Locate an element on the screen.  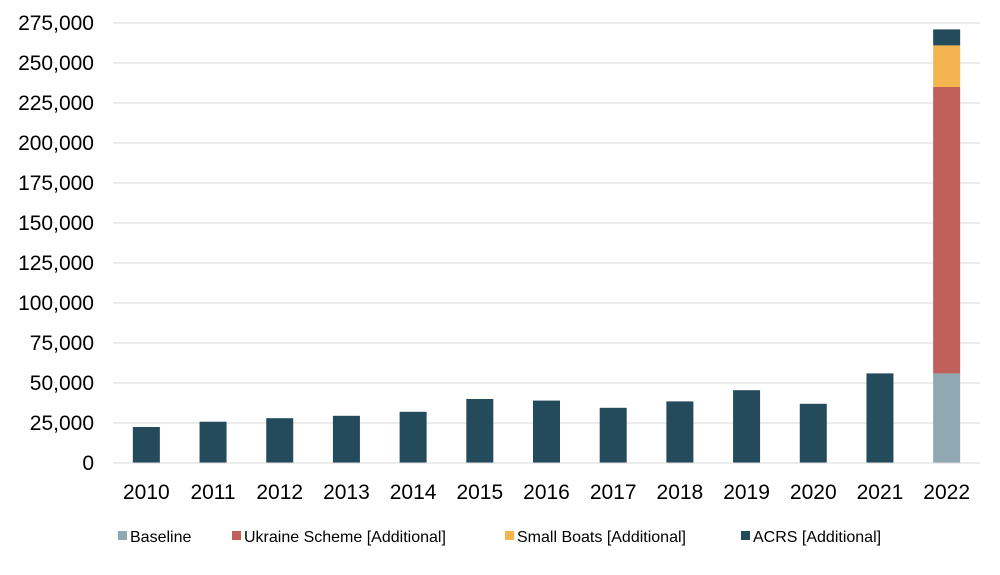
bar-2021 is located at coordinates (880, 418).